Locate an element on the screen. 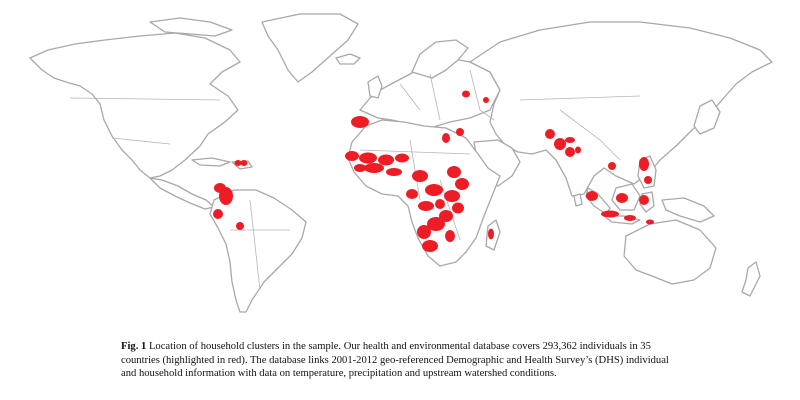  caption-label: Fig. 1 is located at coordinates (134, 346).